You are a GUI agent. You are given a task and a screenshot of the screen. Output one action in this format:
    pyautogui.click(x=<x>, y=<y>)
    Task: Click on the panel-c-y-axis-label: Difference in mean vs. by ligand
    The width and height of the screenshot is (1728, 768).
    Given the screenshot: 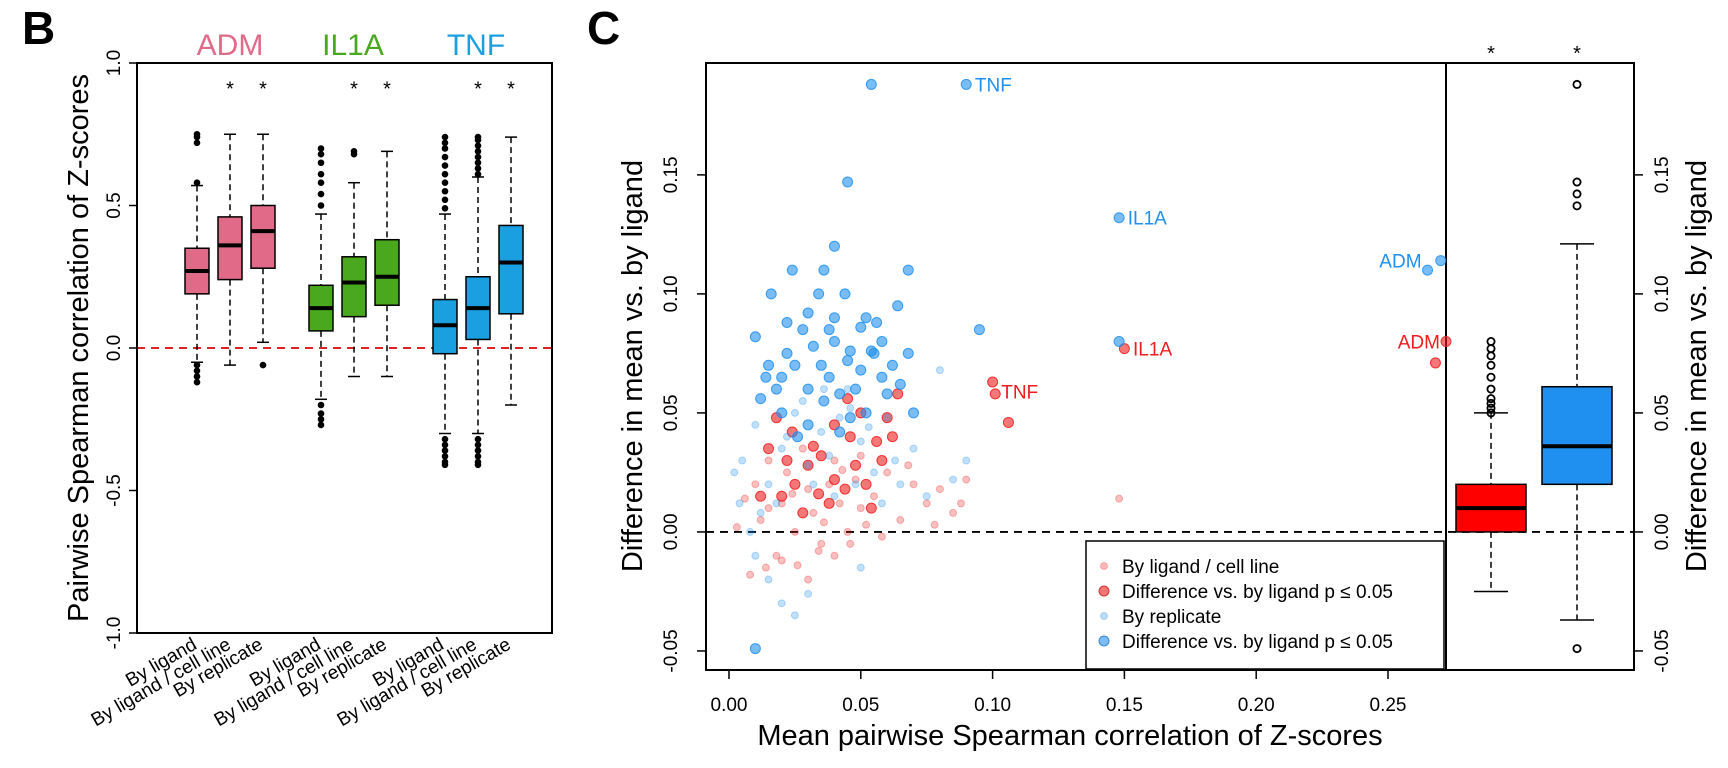 What is the action you would take?
    pyautogui.click(x=633, y=366)
    